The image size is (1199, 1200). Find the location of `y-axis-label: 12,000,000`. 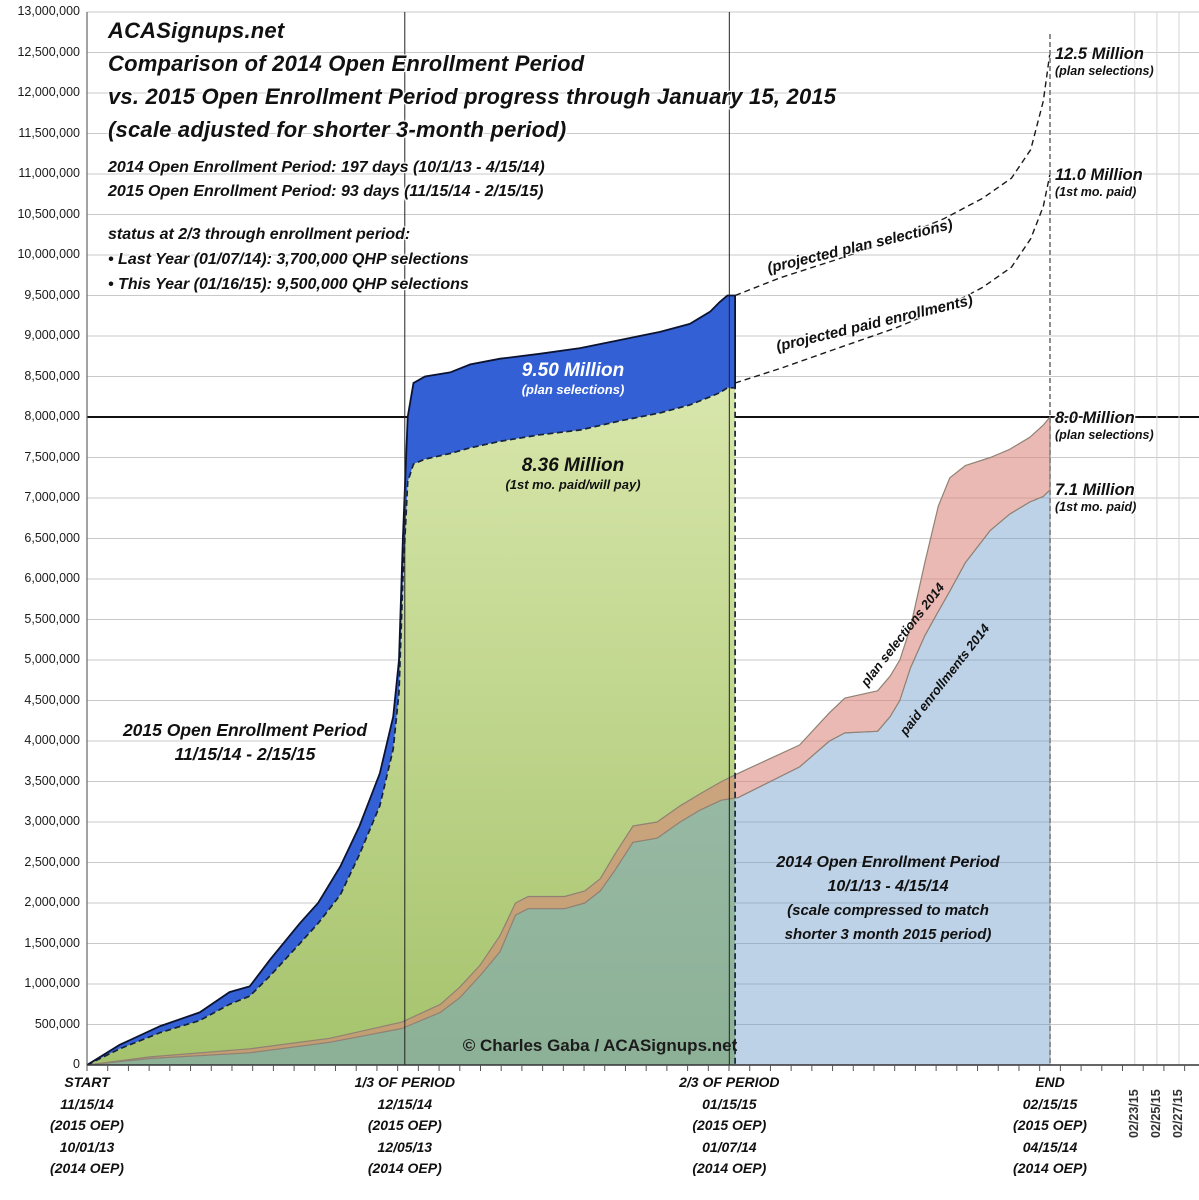

y-axis-label: 12,000,000 is located at coordinates (48, 92).